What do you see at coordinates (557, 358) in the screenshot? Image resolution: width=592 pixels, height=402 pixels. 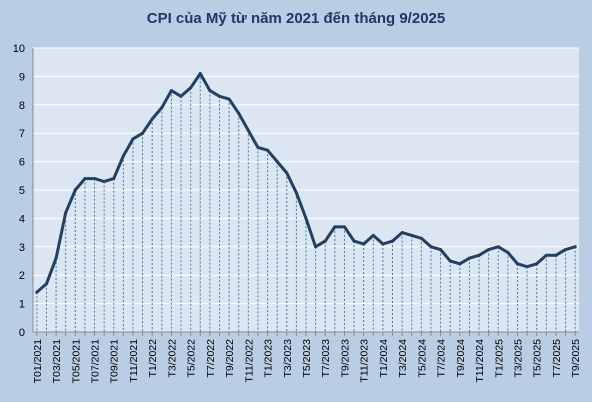 I see `x-tick-label: T7/2025` at bounding box center [557, 358].